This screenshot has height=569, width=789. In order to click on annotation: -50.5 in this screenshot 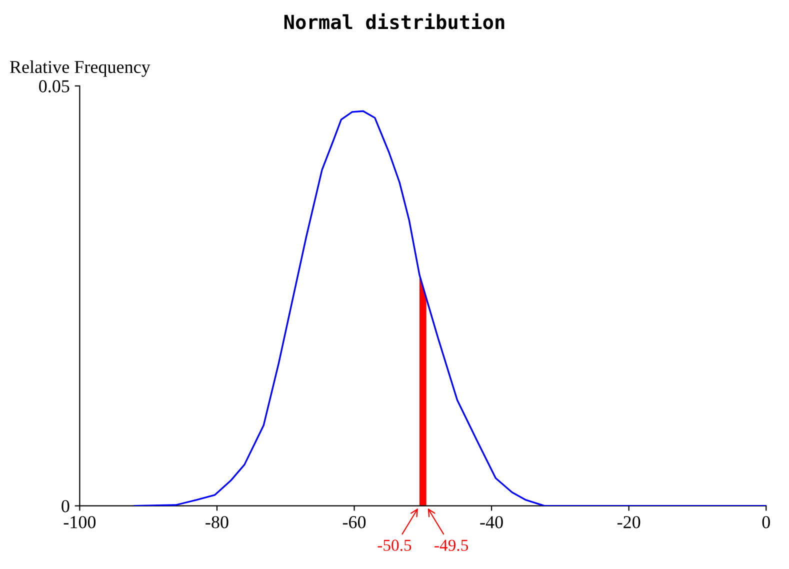, I will do `click(395, 545)`.